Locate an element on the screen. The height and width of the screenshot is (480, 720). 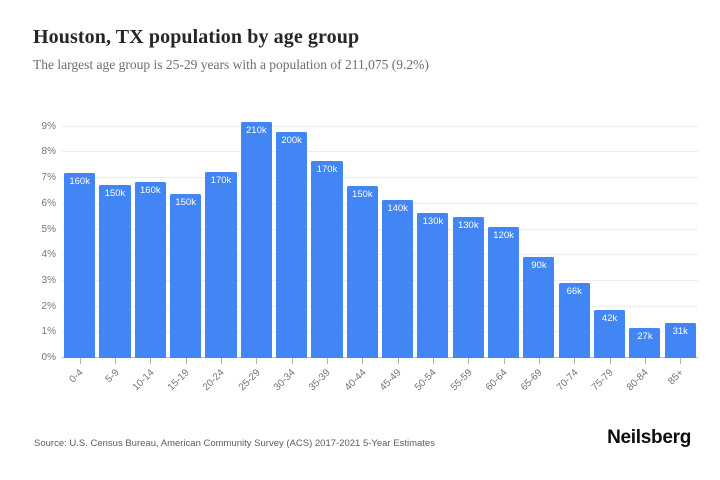
x-axis-label: 5-9 is located at coordinates (112, 376).